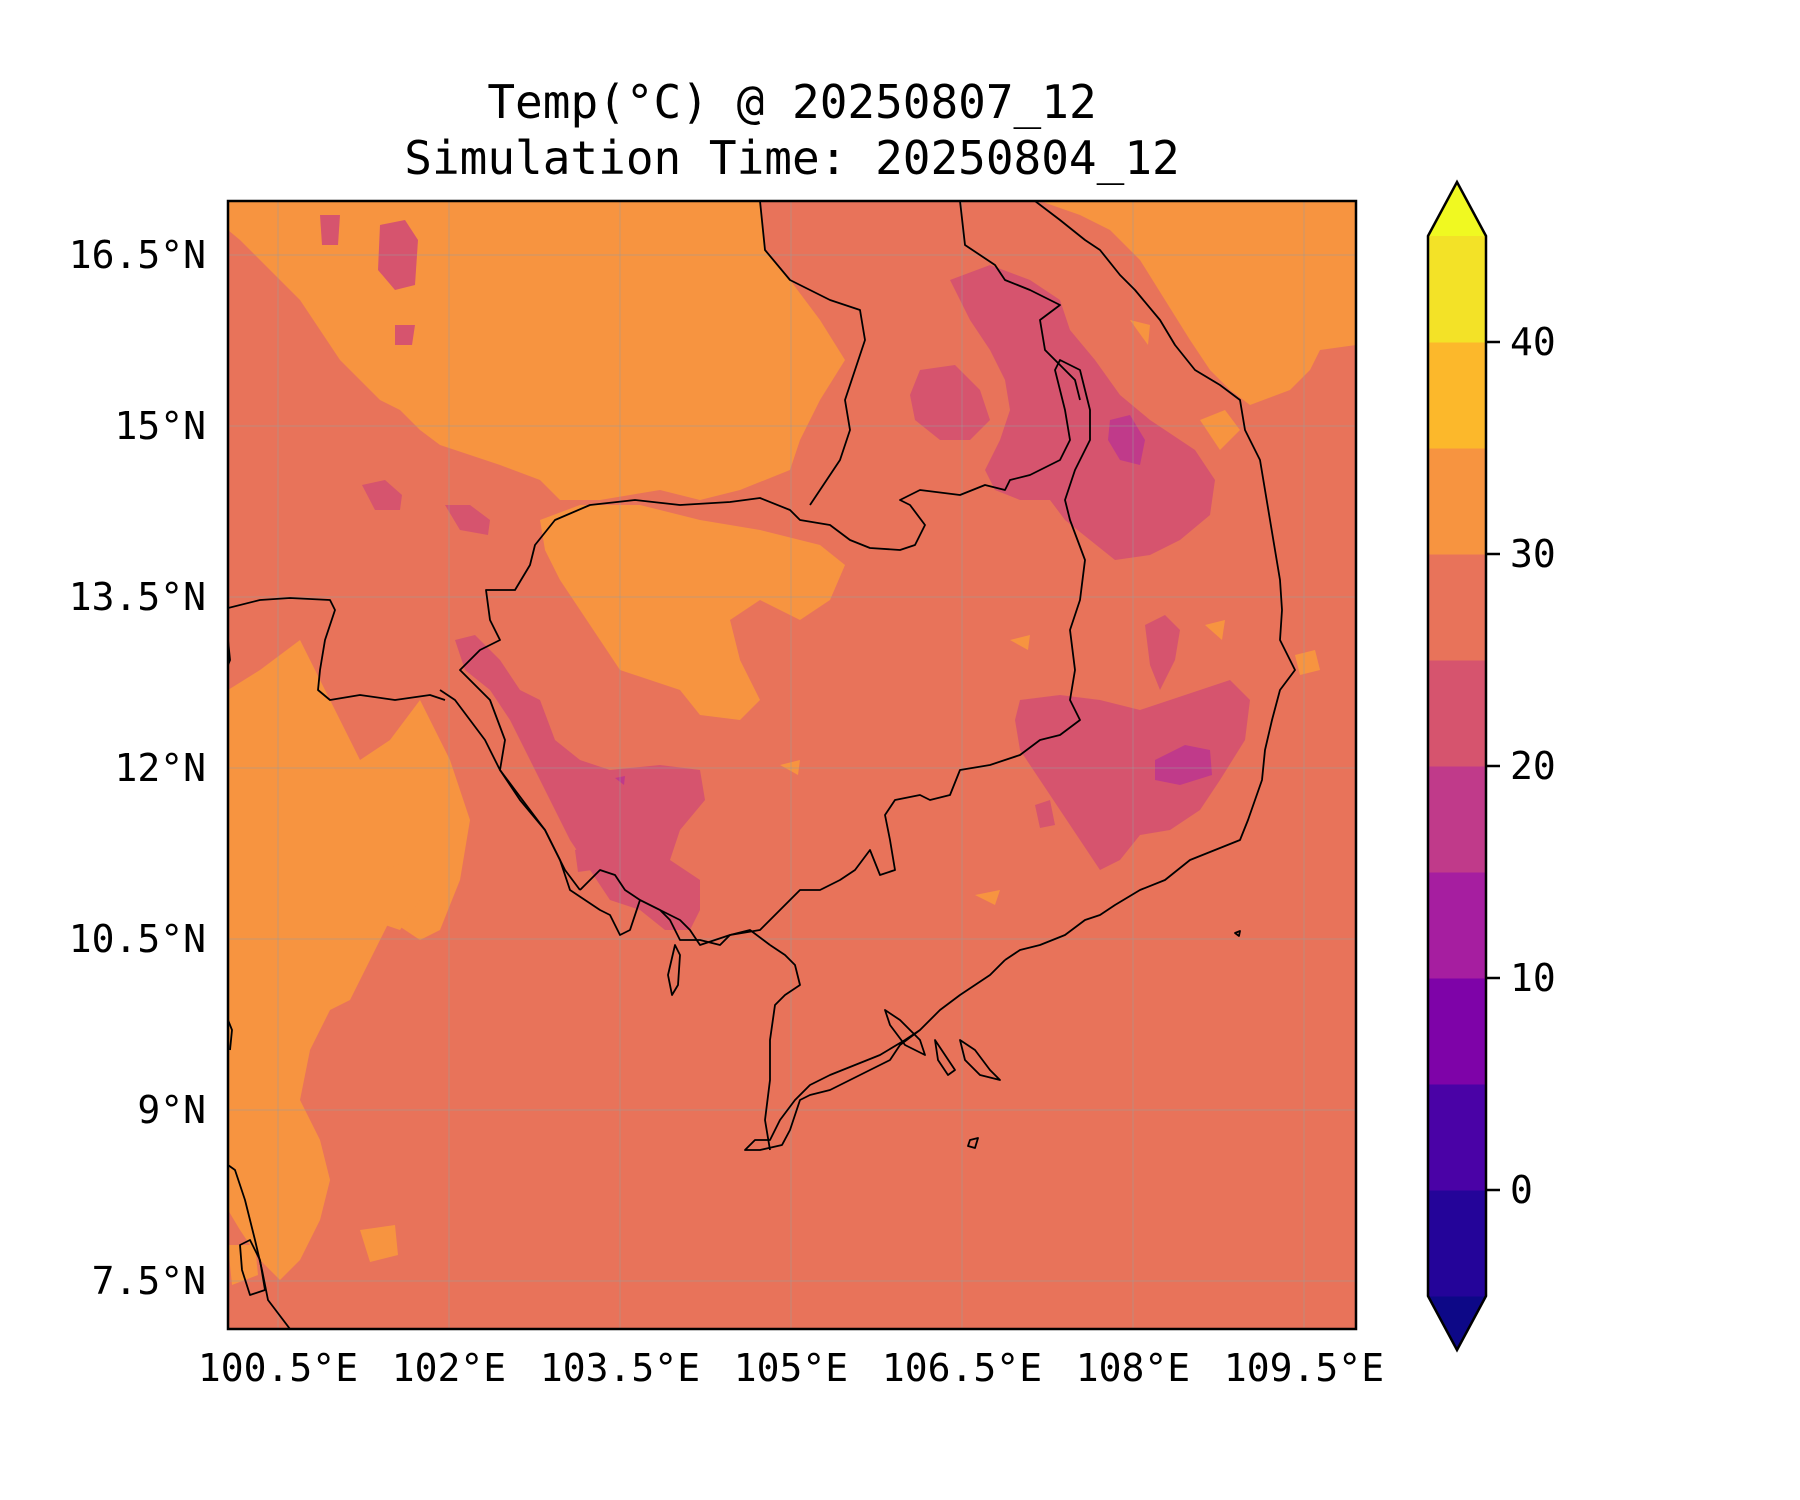 The width and height of the screenshot is (1800, 1500). I want to click on lat-tick-label: 10.5°N, so click(137, 939).